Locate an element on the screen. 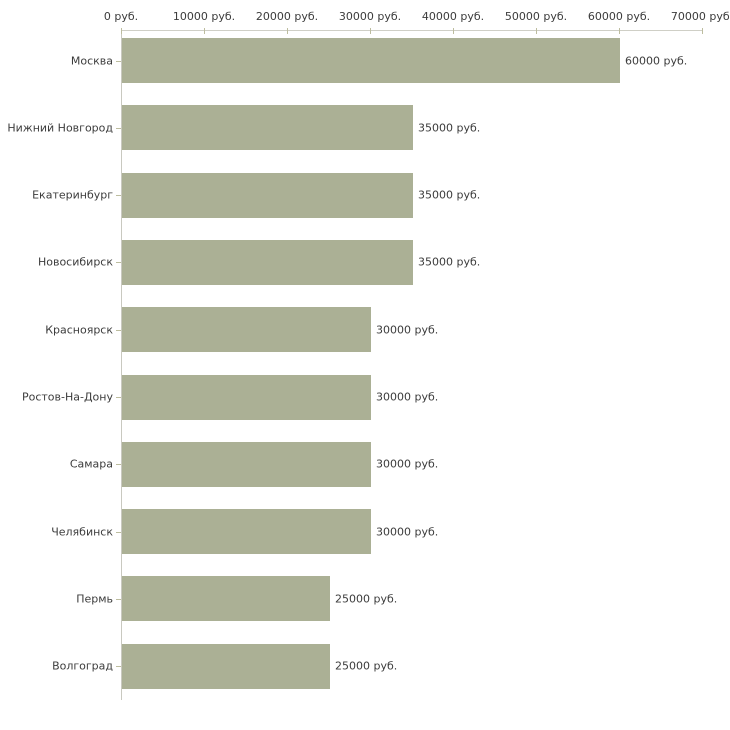  category-label: Челябинск is located at coordinates (82, 532).